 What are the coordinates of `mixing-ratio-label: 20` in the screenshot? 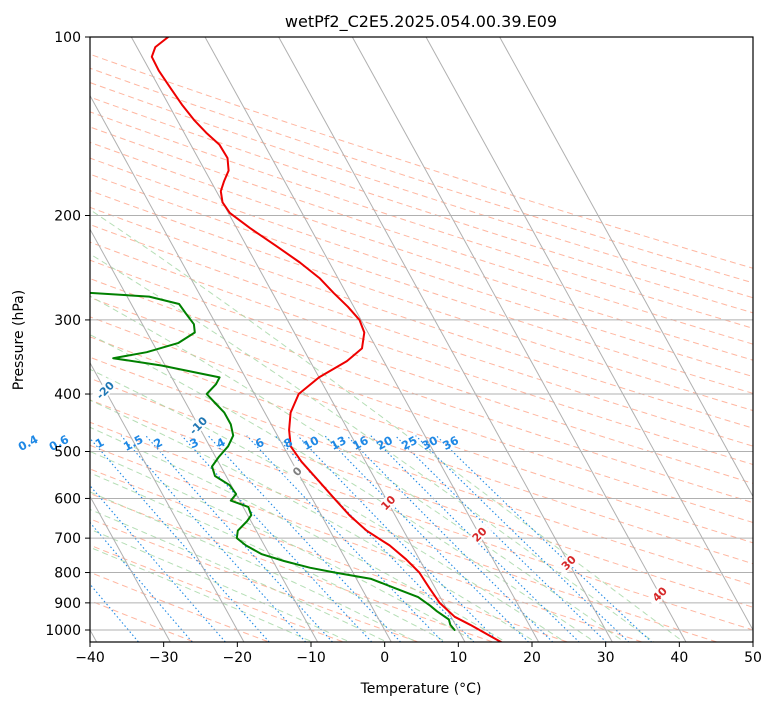 It's located at (384, 443).